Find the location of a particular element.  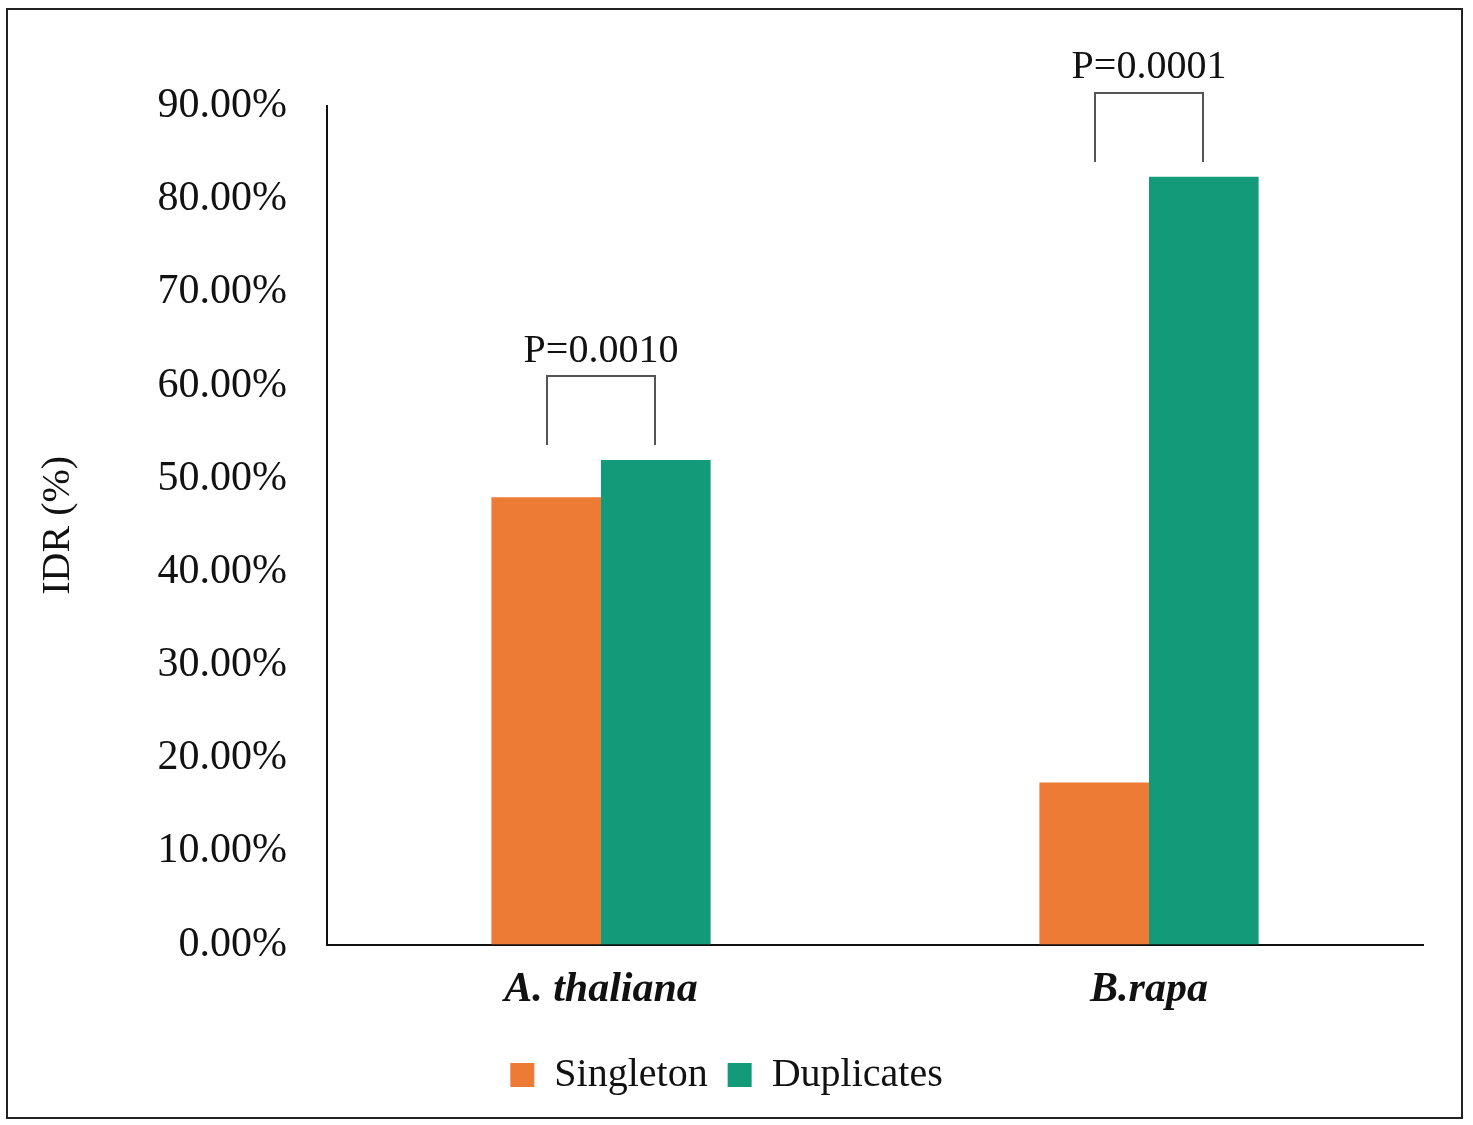

x-tick-label: A. thaliana is located at coordinates (599, 986).